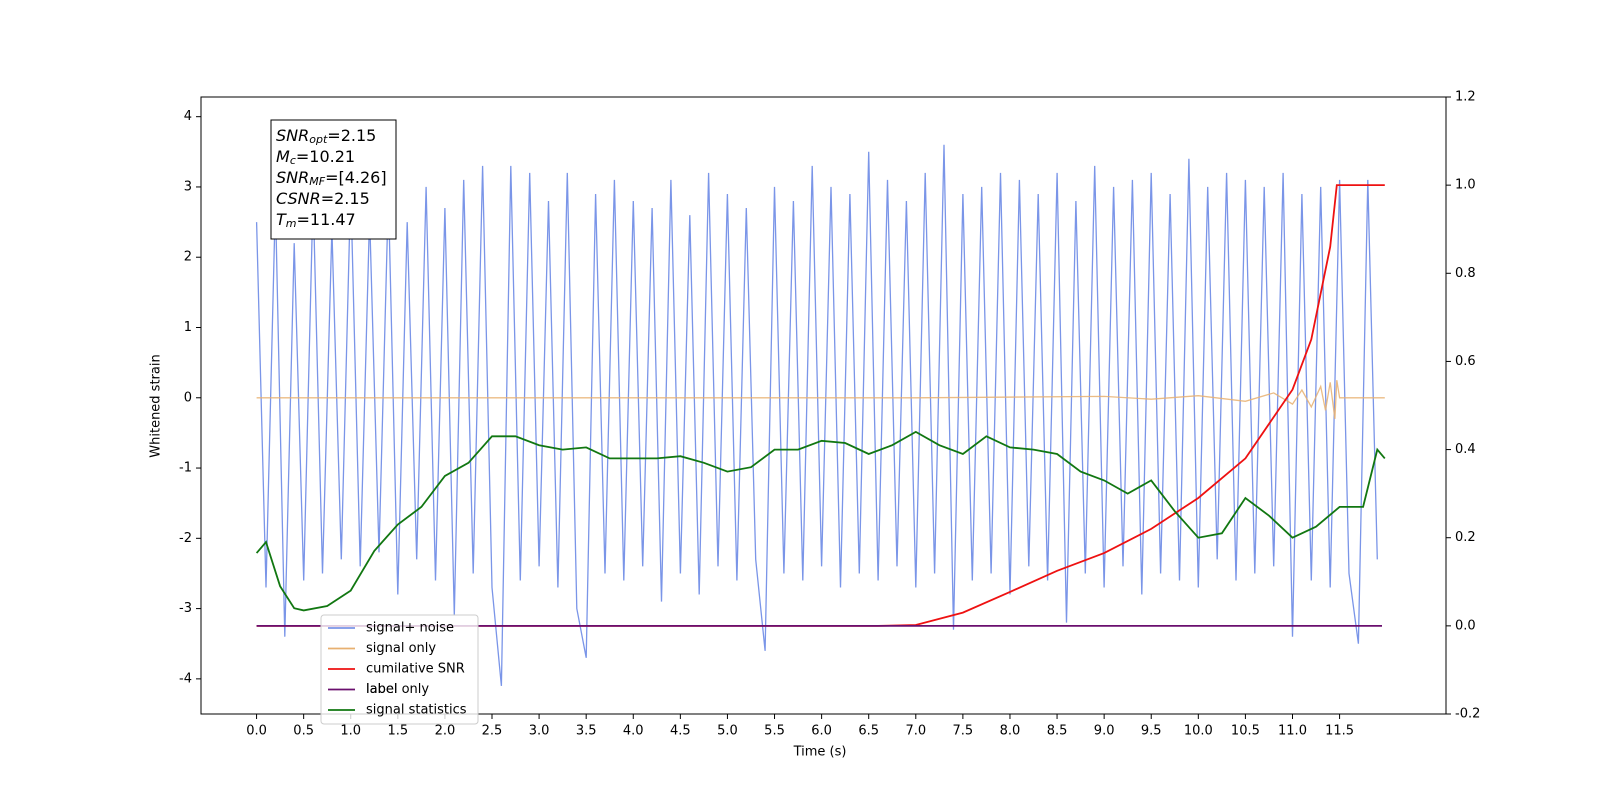 The height and width of the screenshot is (800, 1600). What do you see at coordinates (1198, 731) in the screenshot?
I see `x-tick-label: 10.0` at bounding box center [1198, 731].